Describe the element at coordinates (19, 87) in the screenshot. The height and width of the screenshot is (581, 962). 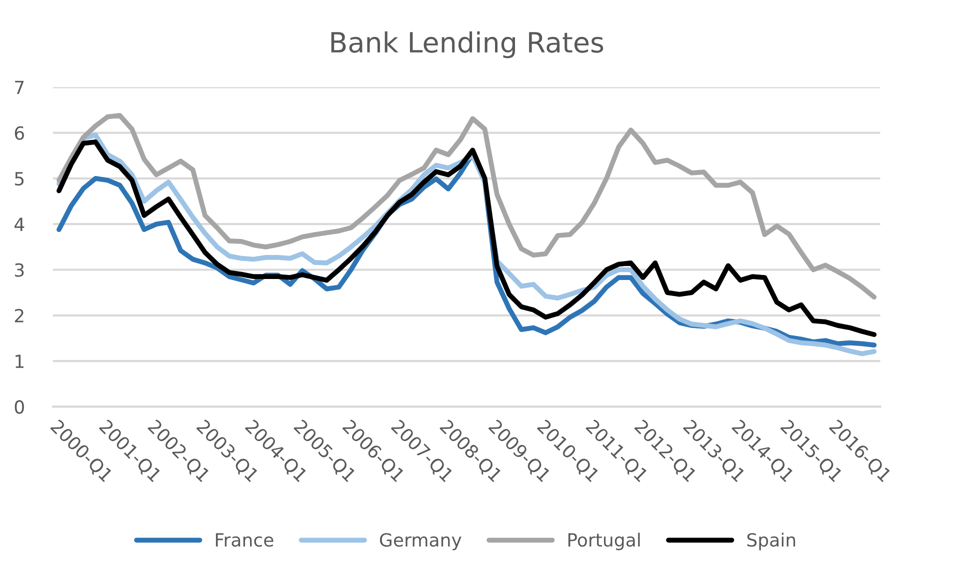
I see `y-tick-label: 7` at that location.